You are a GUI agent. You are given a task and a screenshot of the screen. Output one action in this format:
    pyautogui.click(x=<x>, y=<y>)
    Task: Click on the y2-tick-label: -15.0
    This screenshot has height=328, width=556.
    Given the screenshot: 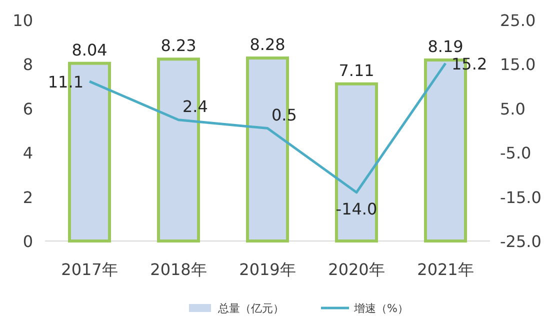 What is the action you would take?
    pyautogui.click(x=521, y=197)
    